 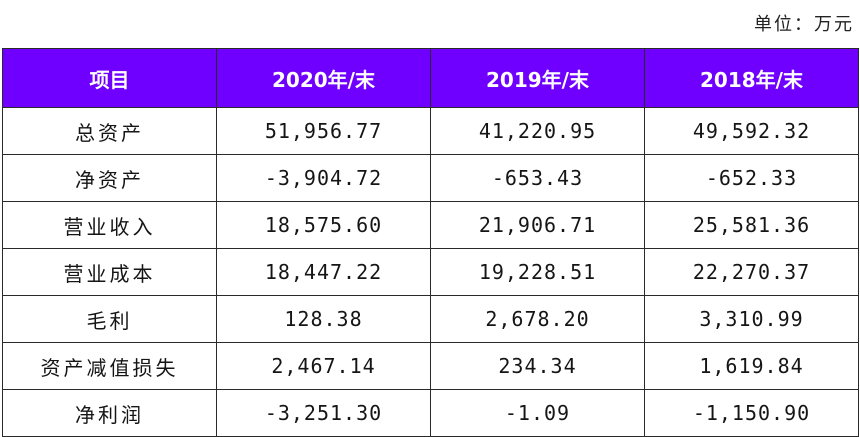 I want to click on table-row: 毛利 128.38 2,678.20 3,310.99, so click(x=430, y=319).